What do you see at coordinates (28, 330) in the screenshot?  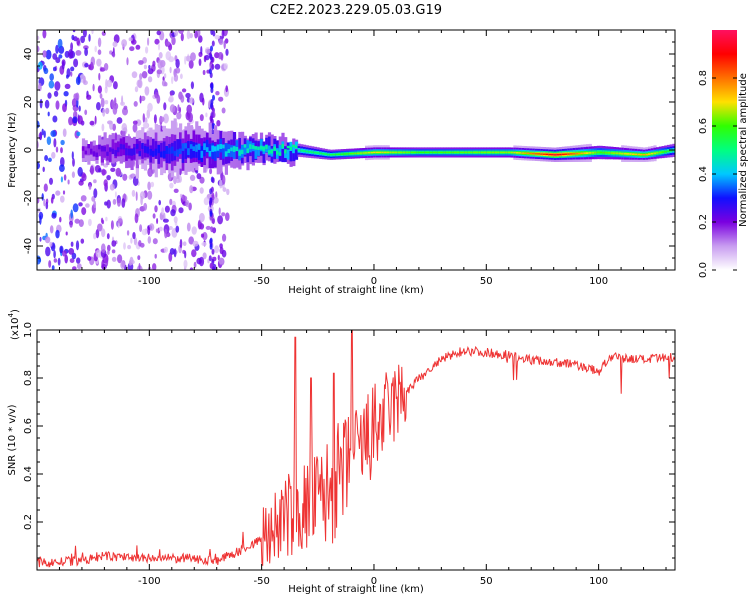 I see `y-tick-label: 1.0` at bounding box center [28, 330].